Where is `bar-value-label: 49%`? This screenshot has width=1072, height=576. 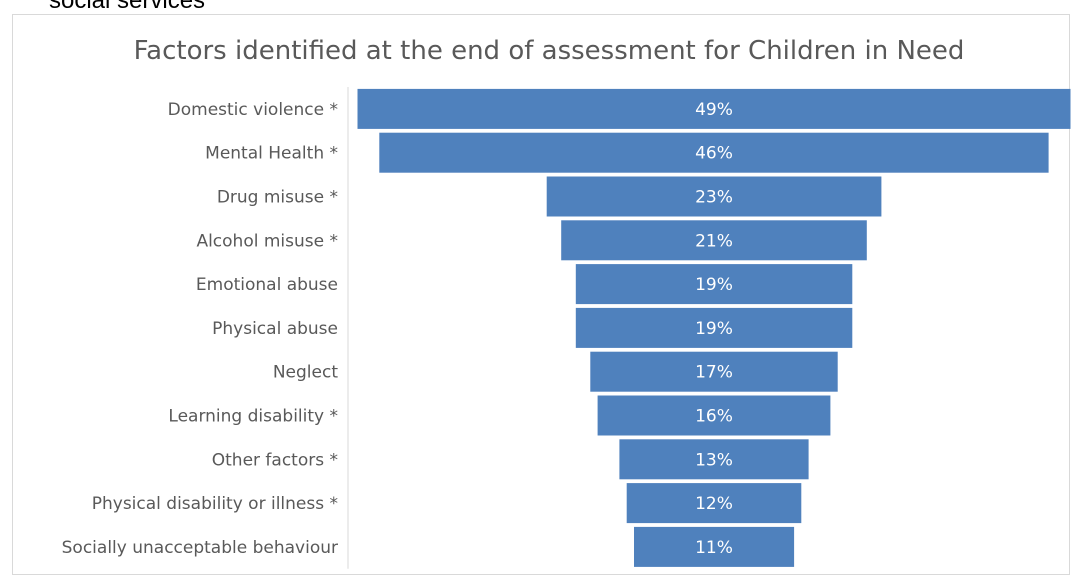
bar-value-label: 49% is located at coordinates (714, 110).